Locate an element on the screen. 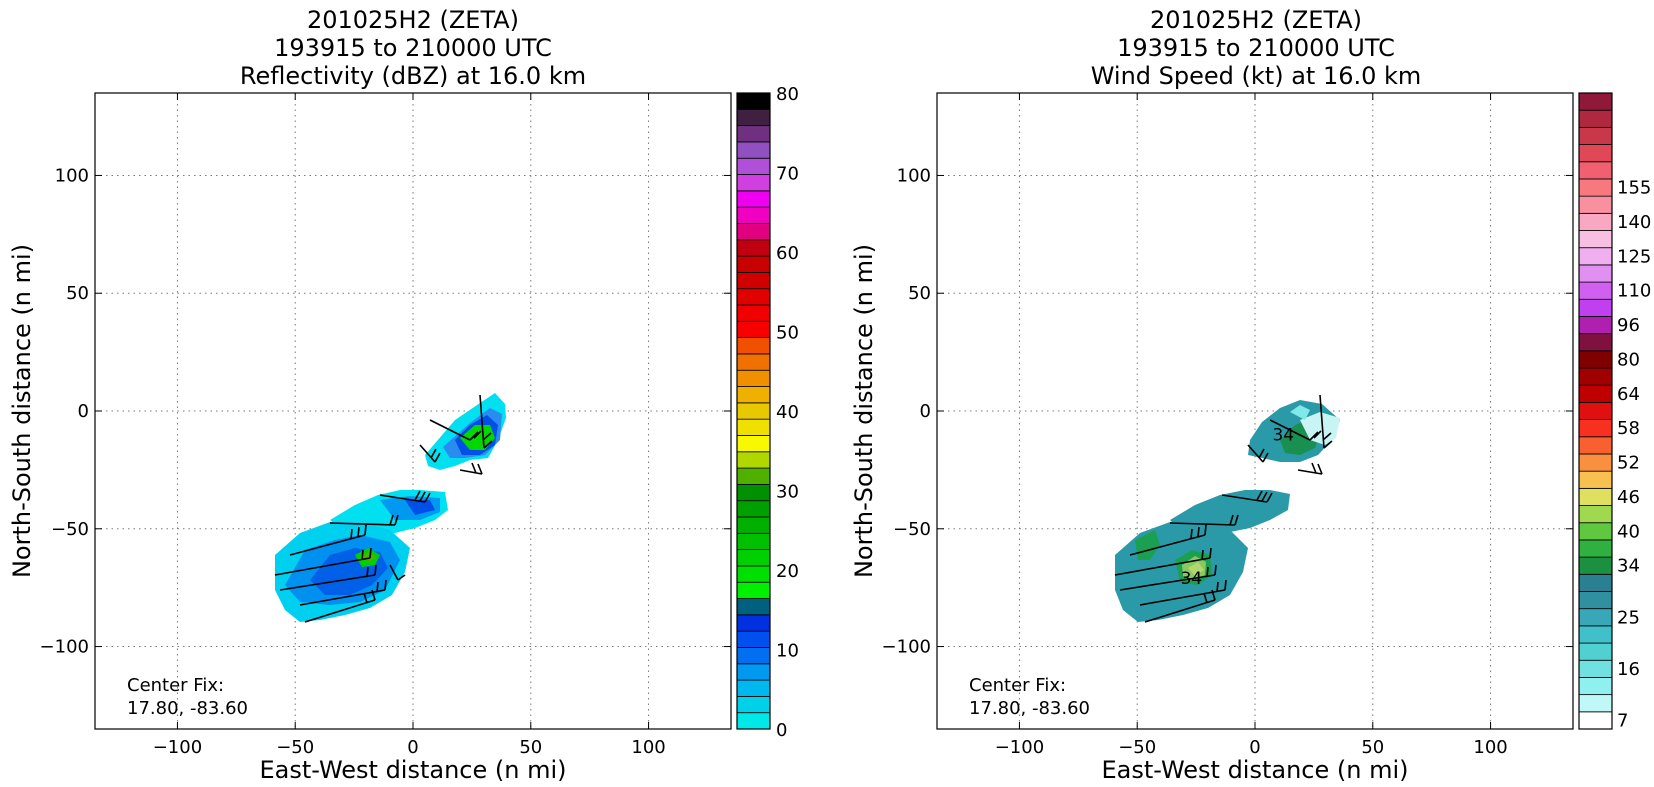 This screenshot has height=787, width=1654. x-tick-label: −50 is located at coordinates (295, 747).